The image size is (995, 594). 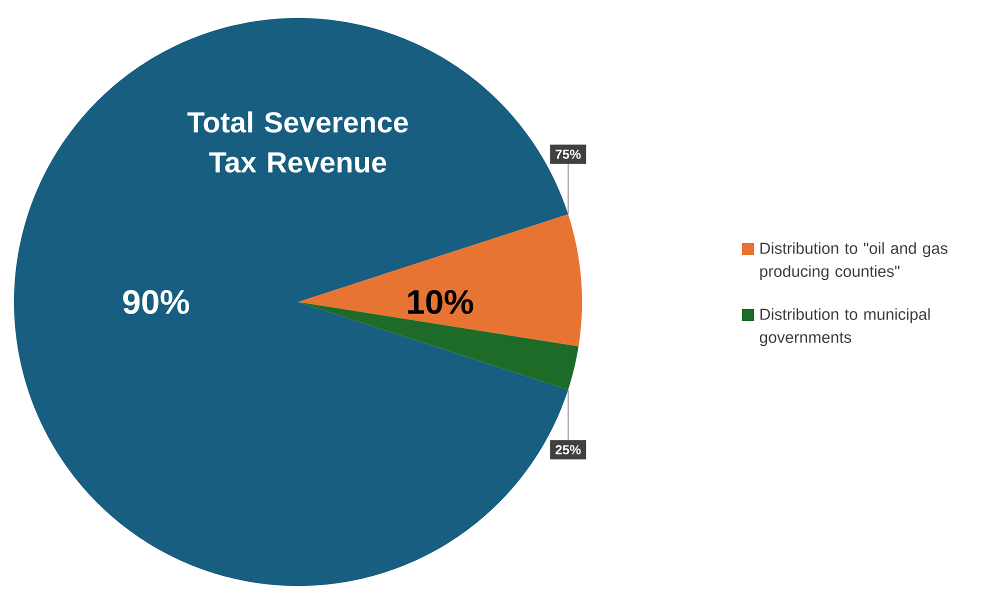 What do you see at coordinates (845, 327) in the screenshot?
I see `legend-label: Distribution to municipal governments` at bounding box center [845, 327].